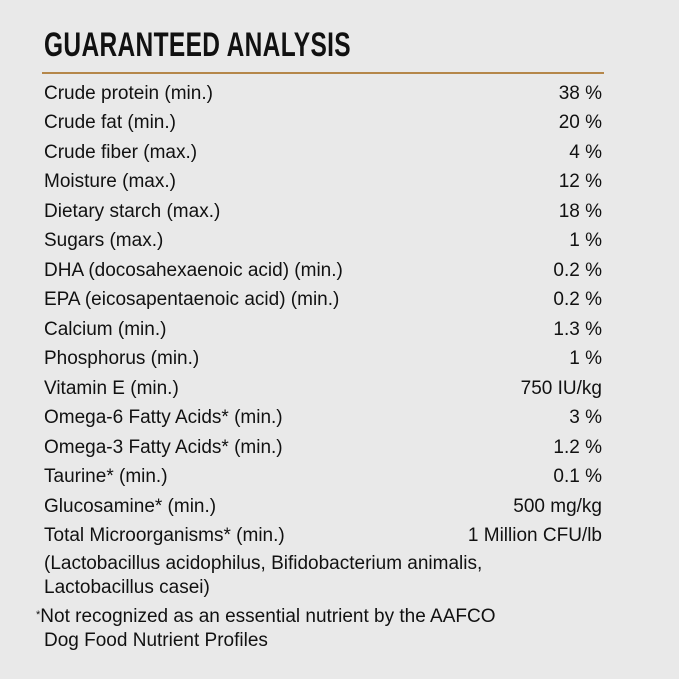 The height and width of the screenshot is (679, 679). I want to click on nutrient-value: 1 Million CFU/lb, so click(534, 536).